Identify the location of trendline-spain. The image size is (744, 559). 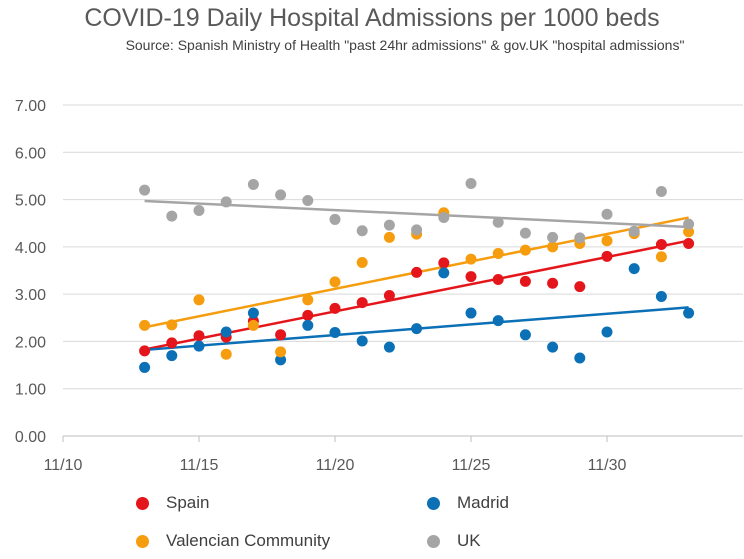
(416, 295).